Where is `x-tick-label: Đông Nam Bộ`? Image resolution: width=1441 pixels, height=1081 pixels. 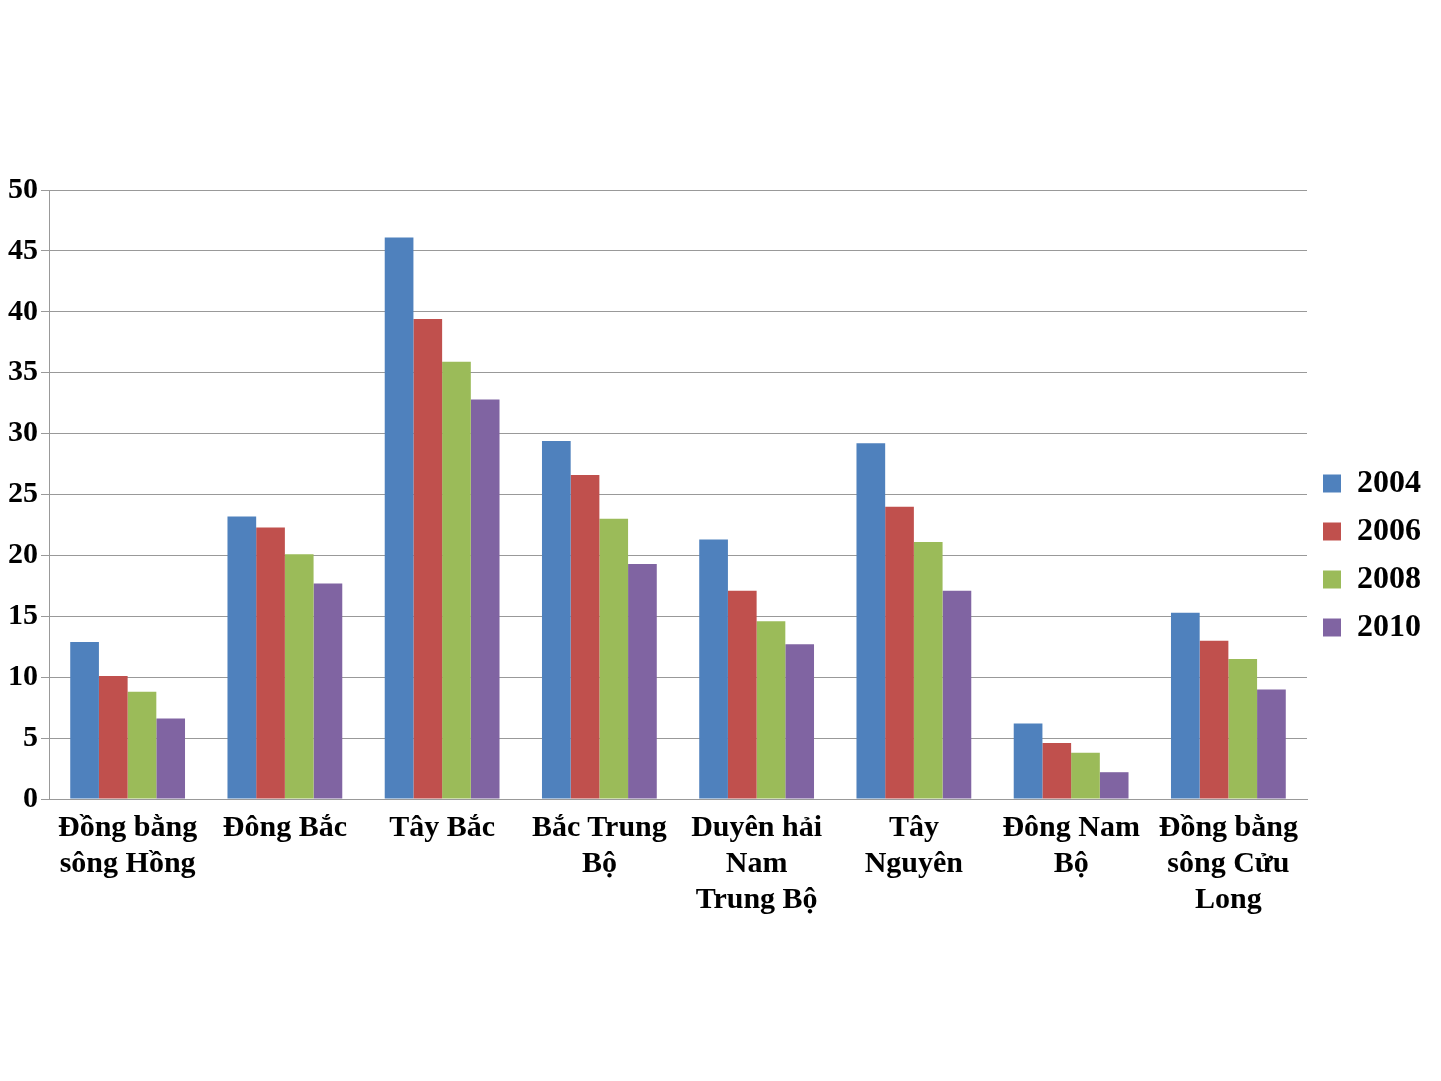 x-tick-label: Đông Nam Bộ is located at coordinates (1071, 843).